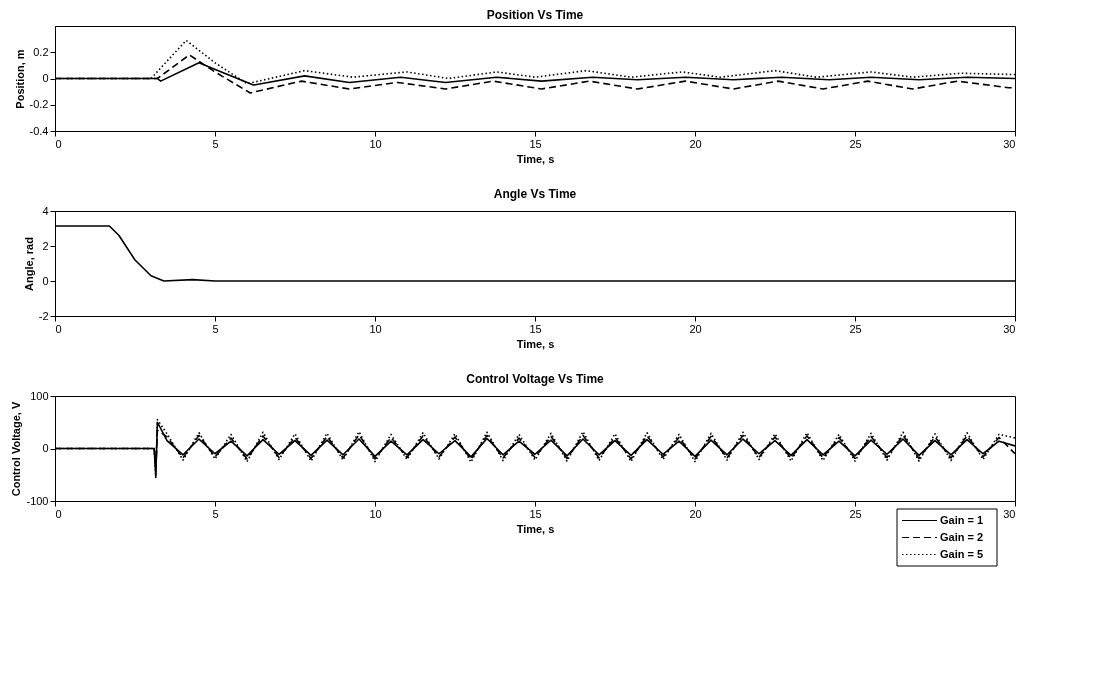  What do you see at coordinates (535, 194) in the screenshot?
I see `chart-title: Angle Vs Time` at bounding box center [535, 194].